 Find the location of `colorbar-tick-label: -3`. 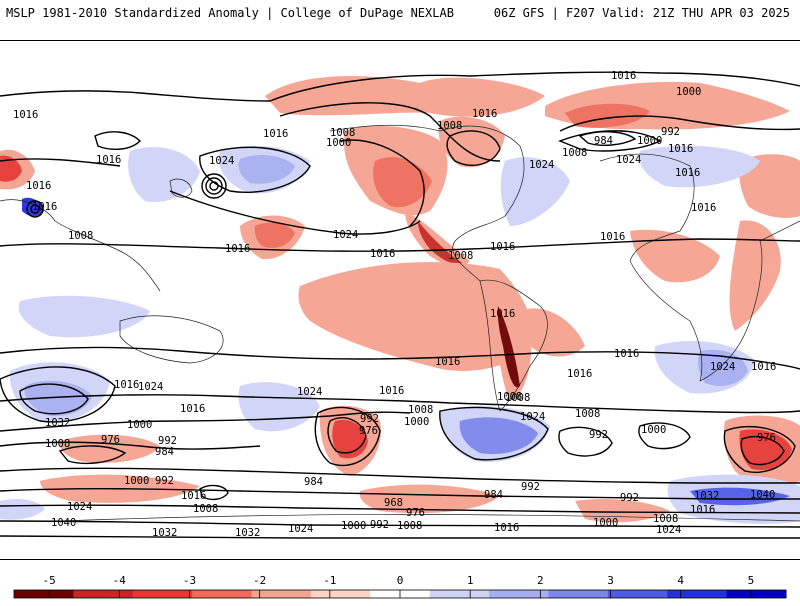

colorbar-tick-label: -3 is located at coordinates (189, 580).